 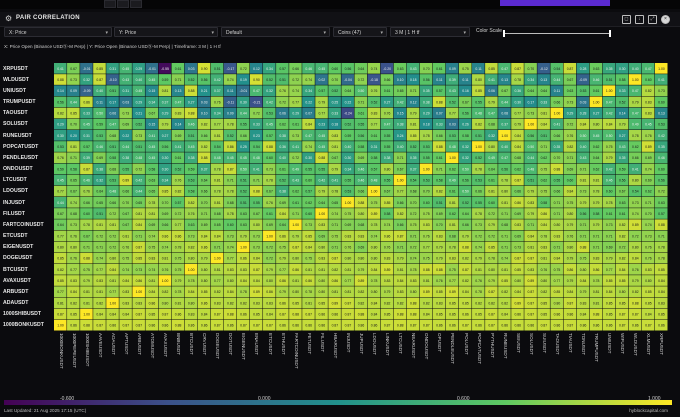 I want to click on toolbar-button, so click(x=110, y=4).